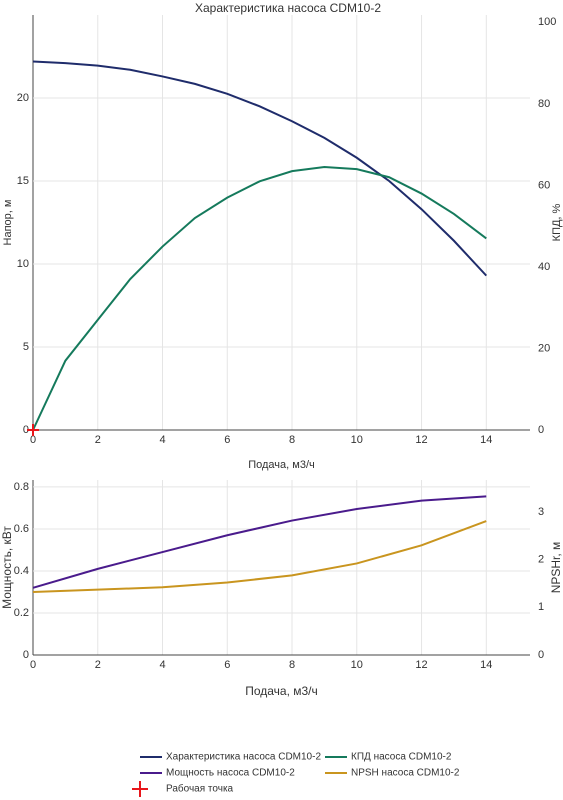 The image size is (563, 800). What do you see at coordinates (23, 264) in the screenshot?
I see `y-tick-label: 10` at bounding box center [23, 264].